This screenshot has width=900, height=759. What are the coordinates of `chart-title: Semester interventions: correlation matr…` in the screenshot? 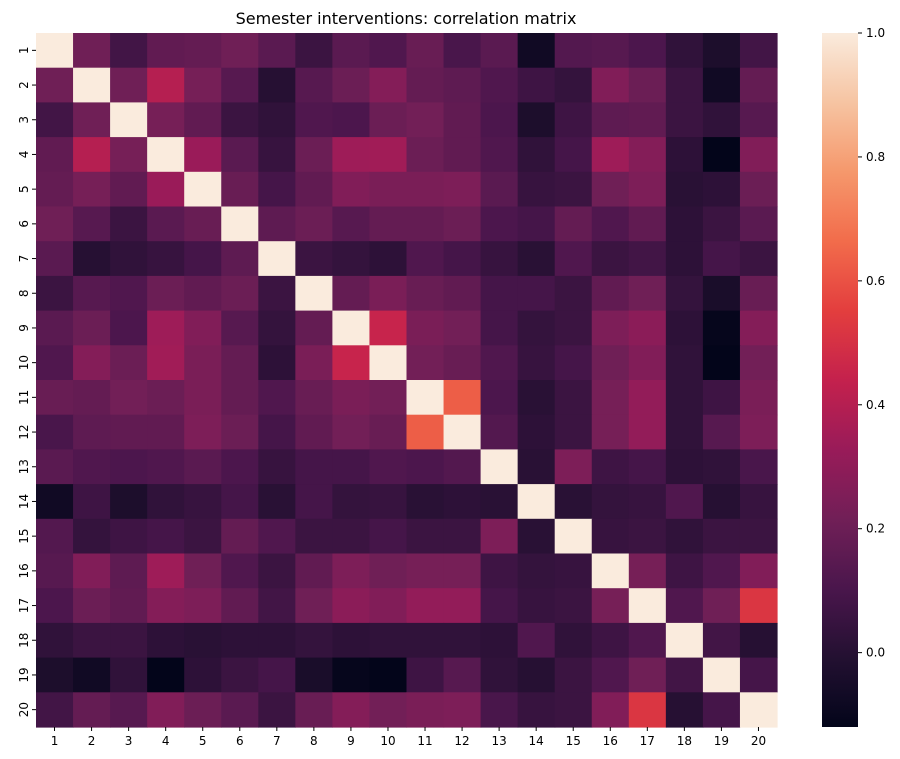 It's located at (406, 18).